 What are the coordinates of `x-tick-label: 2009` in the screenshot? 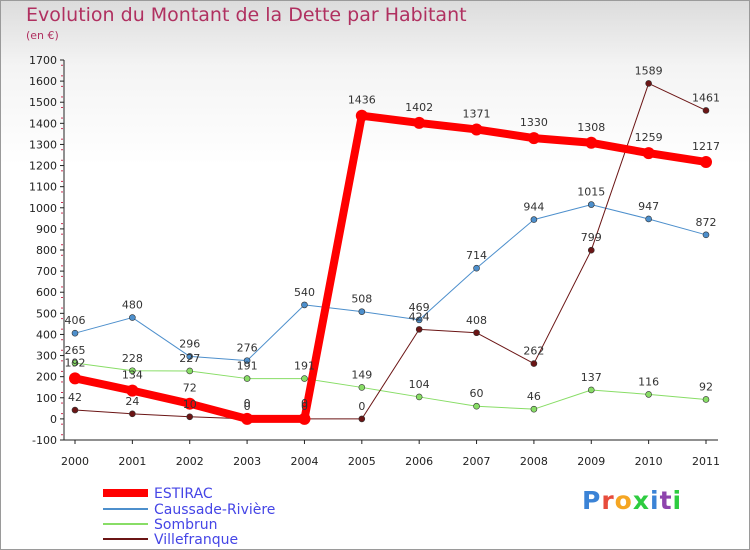 It's located at (591, 461).